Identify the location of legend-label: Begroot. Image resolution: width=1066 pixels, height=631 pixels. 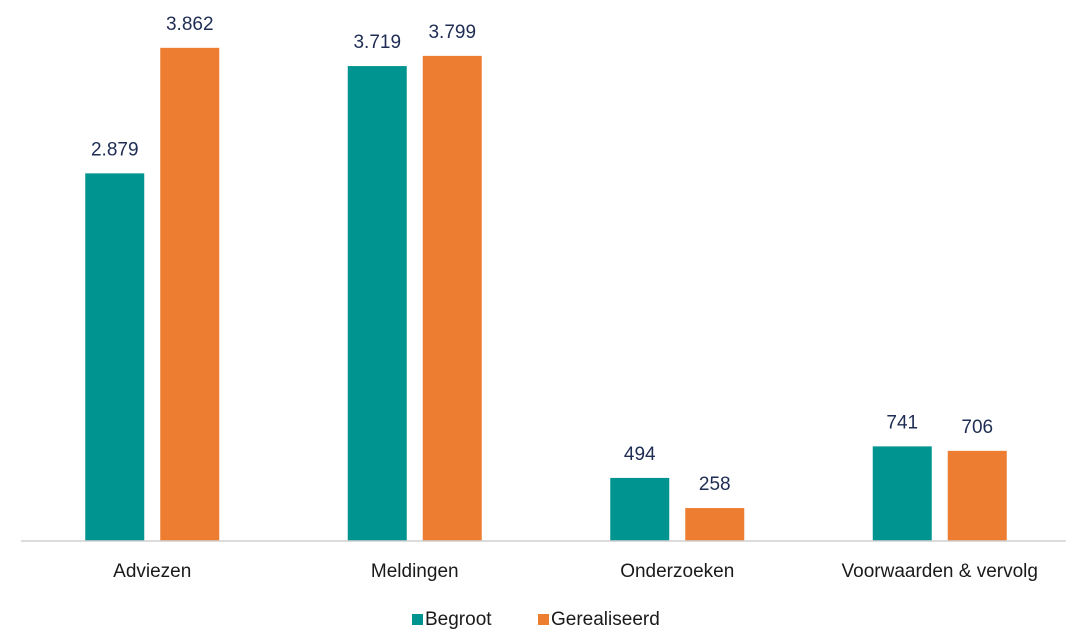
(458, 619).